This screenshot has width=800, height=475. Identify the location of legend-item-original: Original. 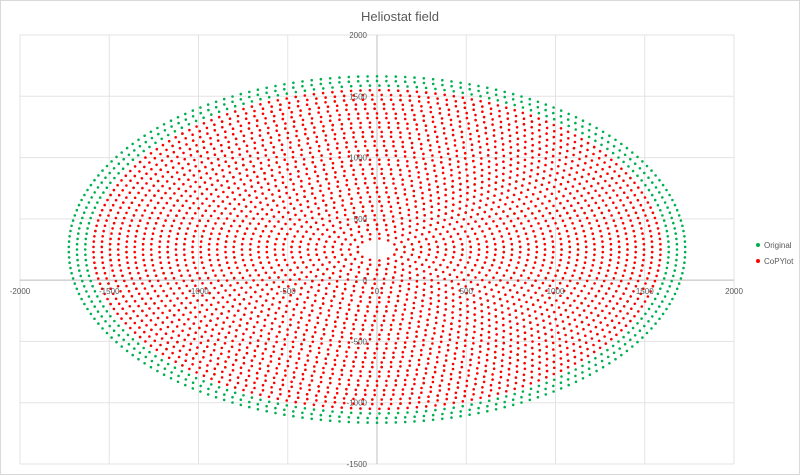
(774, 245).